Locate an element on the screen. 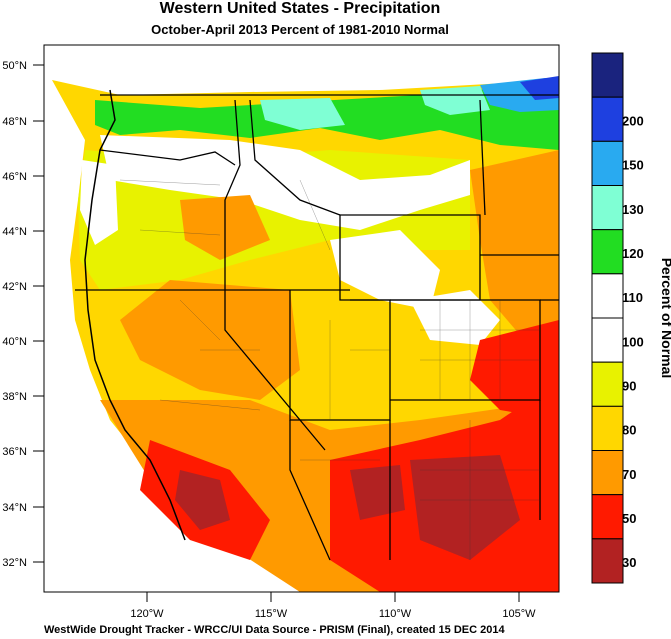  orange-zone-great-basin is located at coordinates (210, 340).